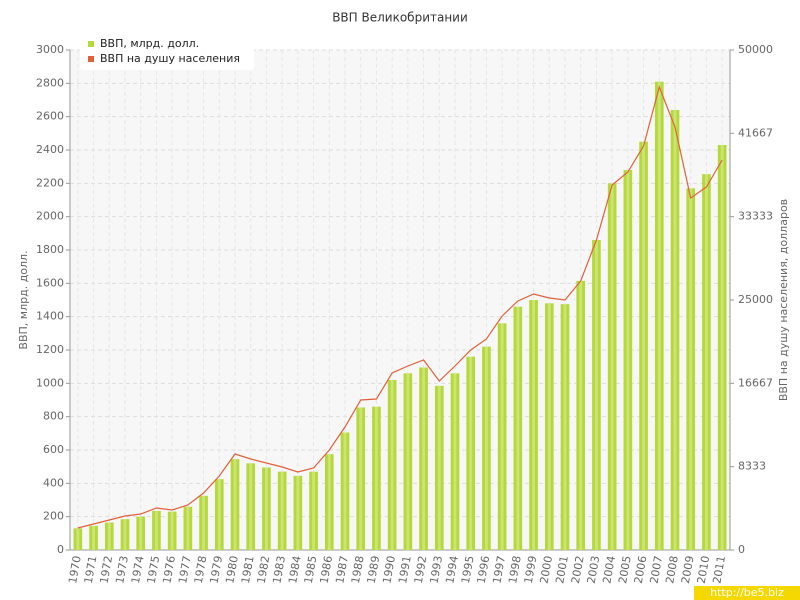 Image resolution: width=800 pixels, height=600 pixels. I want to click on x-tick-label: 2008, so click(672, 570).